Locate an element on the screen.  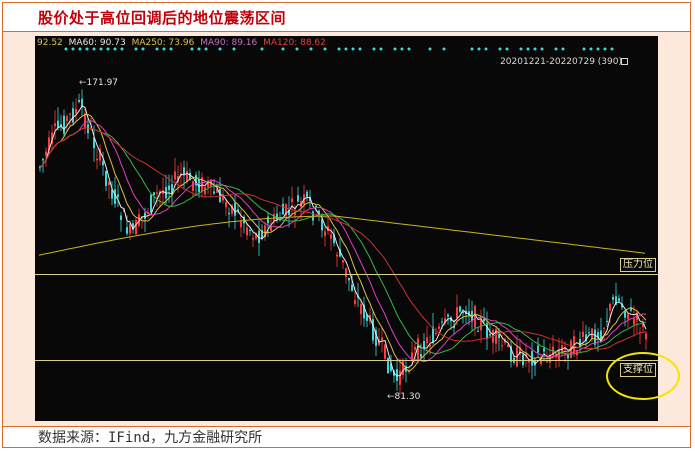
low-price-label: ←81.30 is located at coordinates (404, 397).